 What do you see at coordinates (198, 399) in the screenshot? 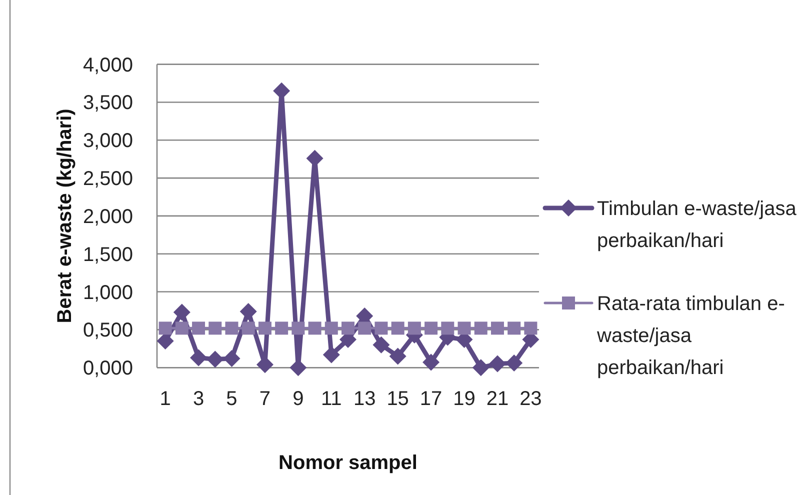
I see `x-tick-label: 3` at bounding box center [198, 399].